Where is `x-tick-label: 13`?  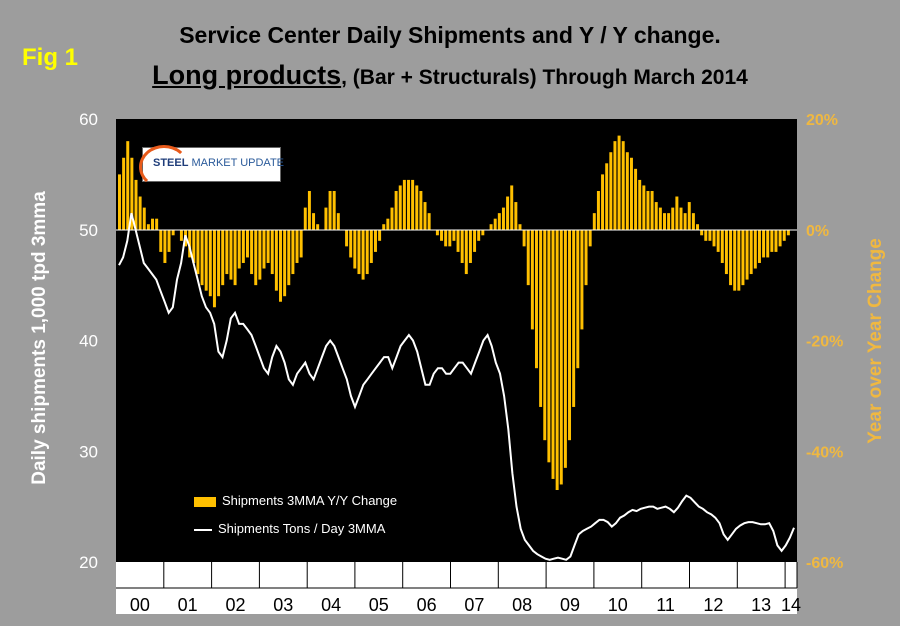 x-tick-label: 13 is located at coordinates (761, 605).